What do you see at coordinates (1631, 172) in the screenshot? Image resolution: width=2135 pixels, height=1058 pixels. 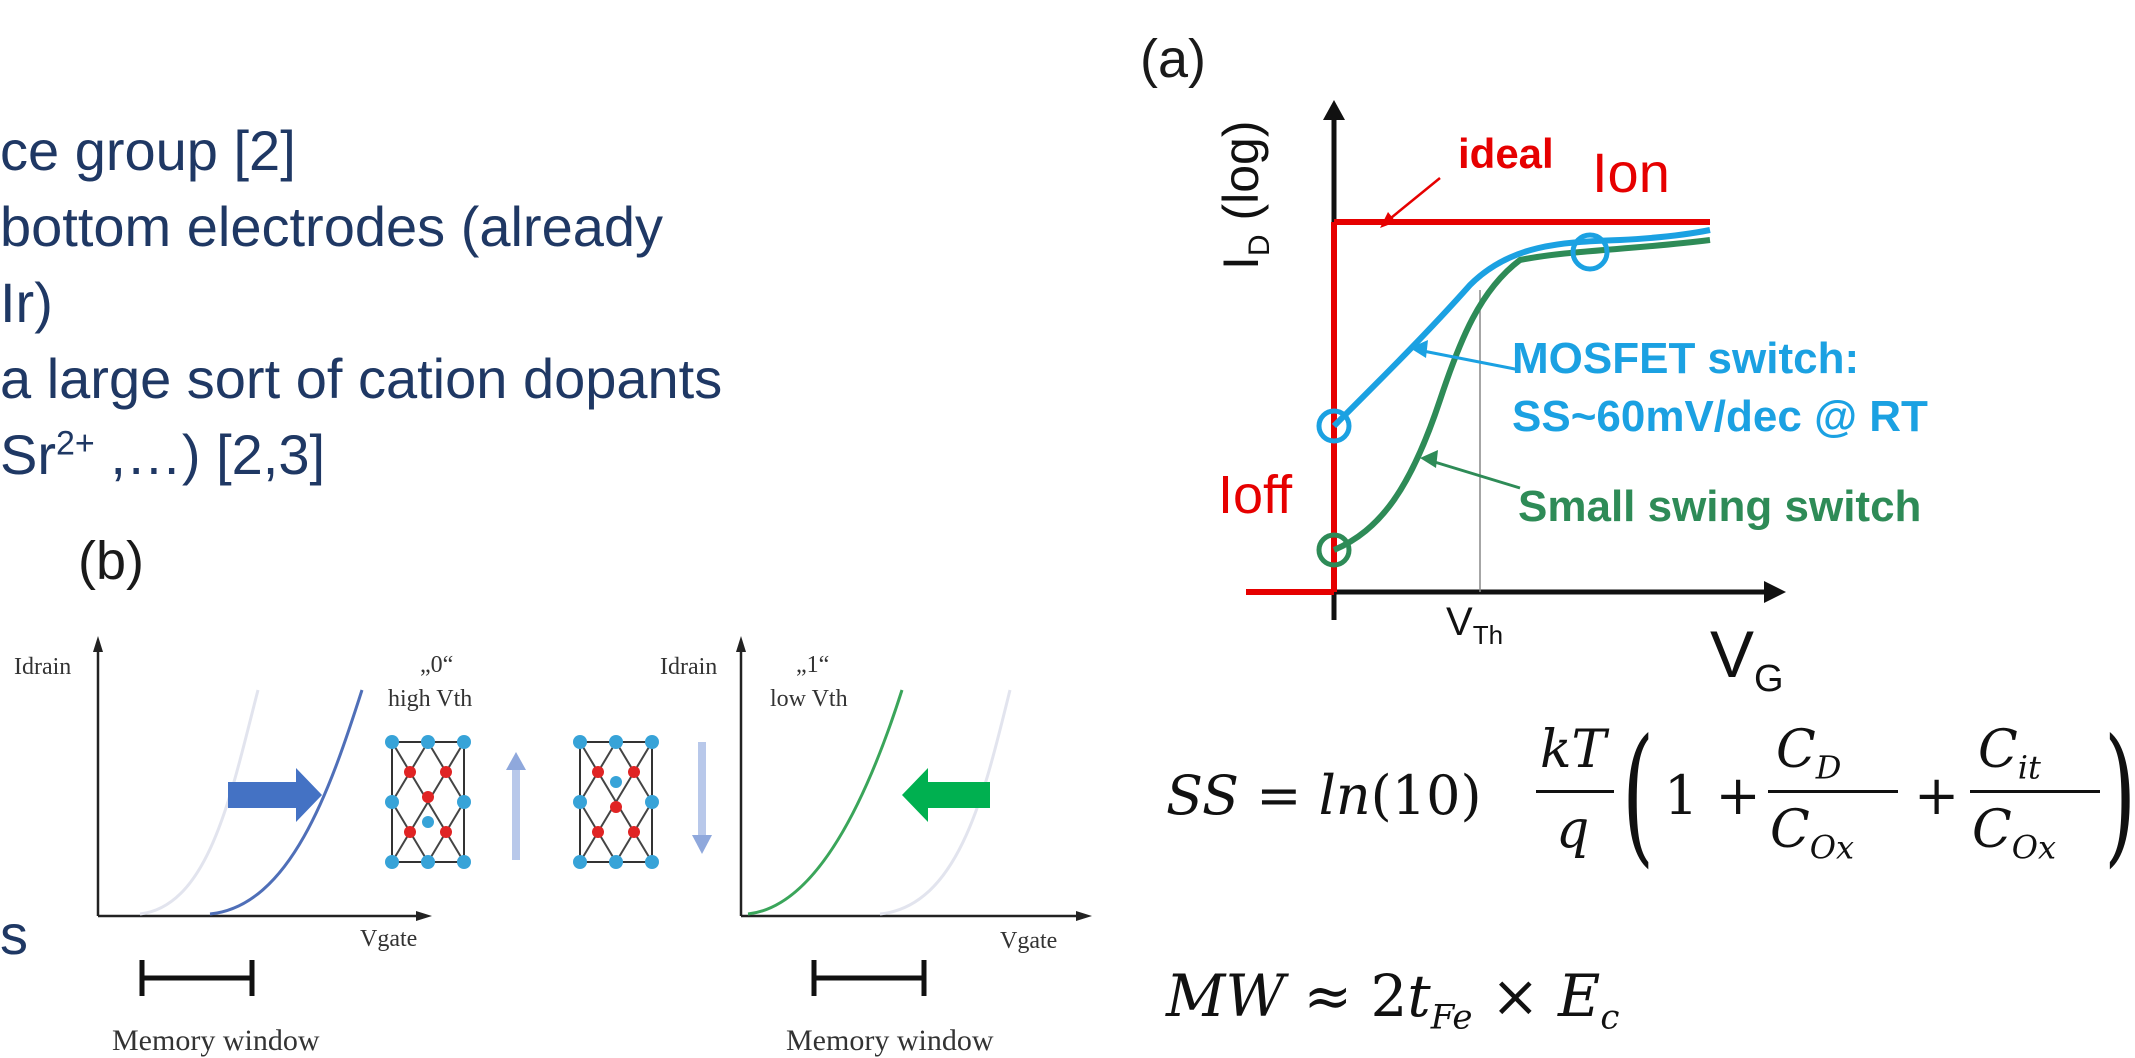 I see `ion-label: Ion` at bounding box center [1631, 172].